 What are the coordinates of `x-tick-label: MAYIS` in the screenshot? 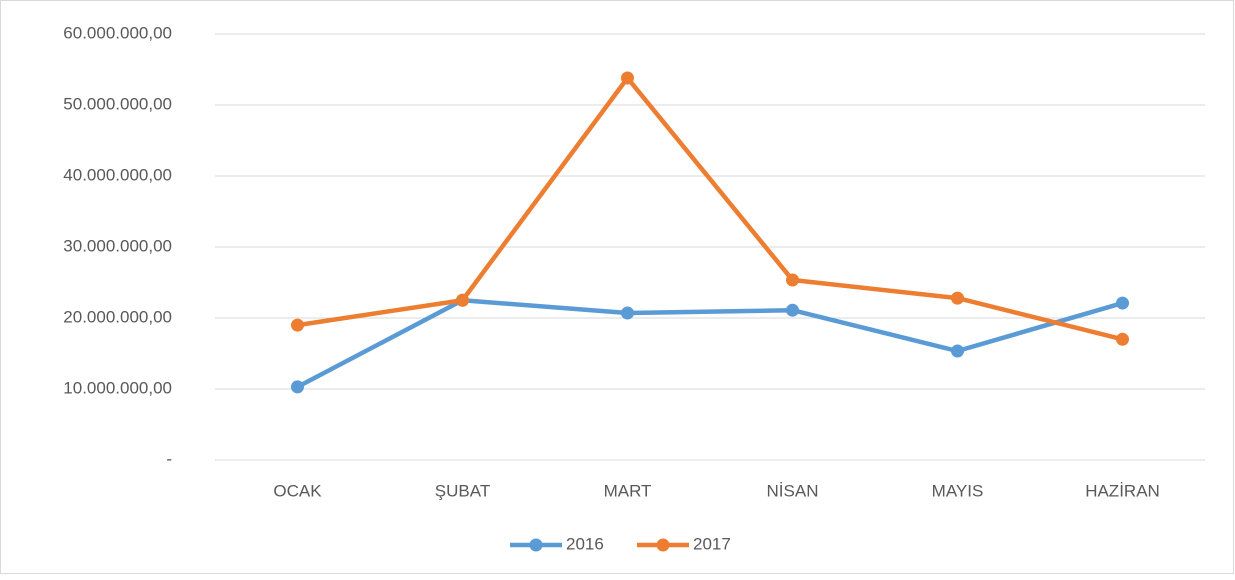 It's located at (958, 490).